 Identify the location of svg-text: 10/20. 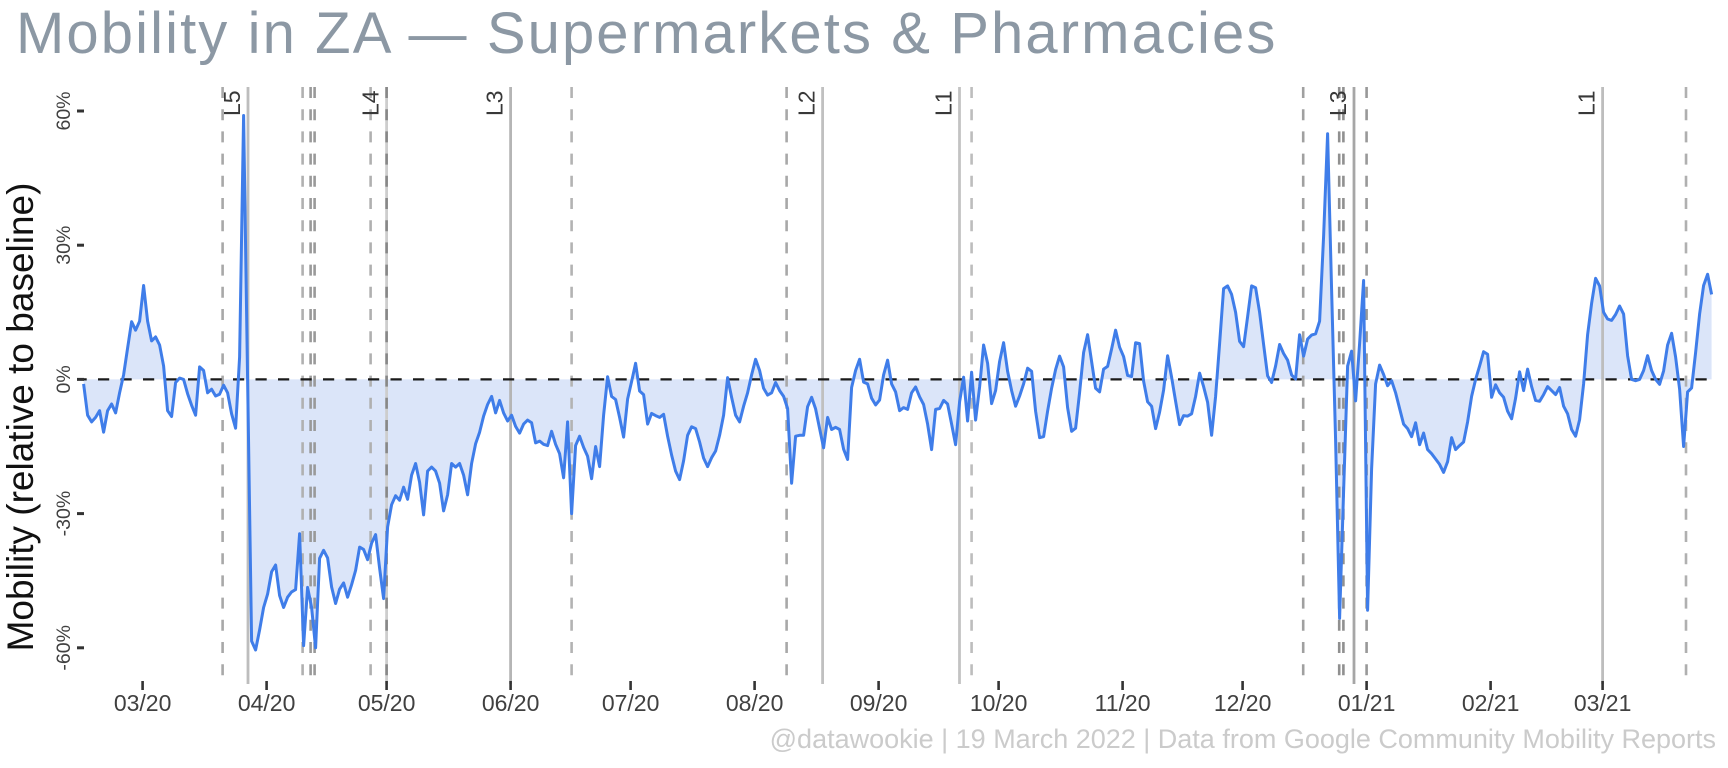
(999, 703).